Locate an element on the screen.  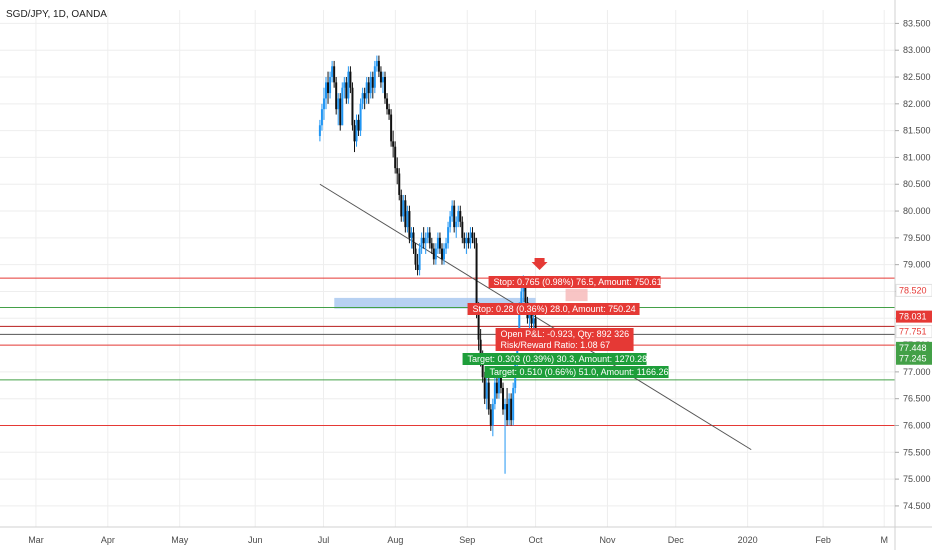
price-tag-label: 78.520 is located at coordinates (913, 290).